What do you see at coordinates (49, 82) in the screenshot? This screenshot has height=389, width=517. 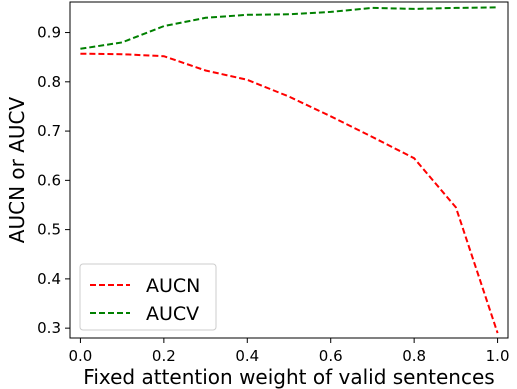 I see `y-tick-label: 0.8` at bounding box center [49, 82].